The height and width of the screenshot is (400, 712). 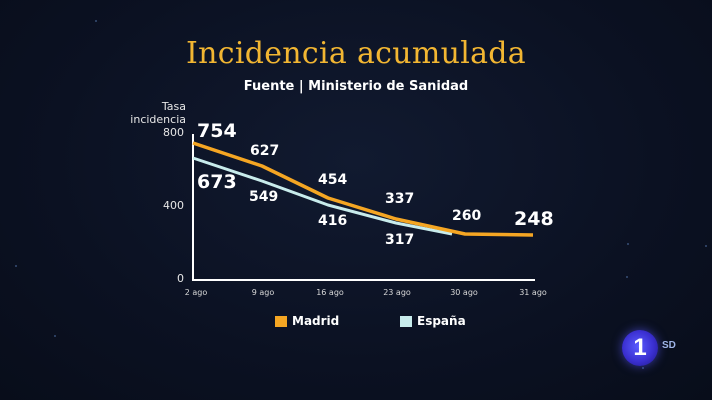 I want to click on x-tick-16-ago: 16 ago, so click(x=330, y=292).